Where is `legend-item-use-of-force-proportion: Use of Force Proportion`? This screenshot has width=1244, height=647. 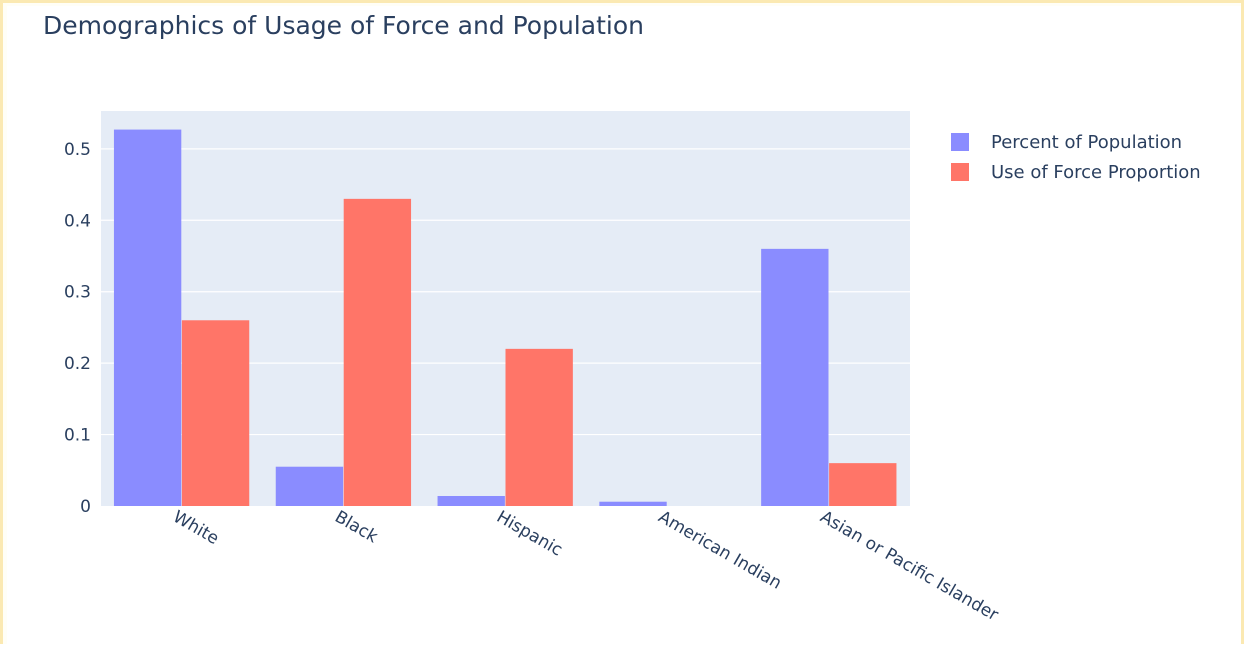
legend-item-use-of-force-proportion: Use of Force Proportion is located at coordinates (1076, 172).